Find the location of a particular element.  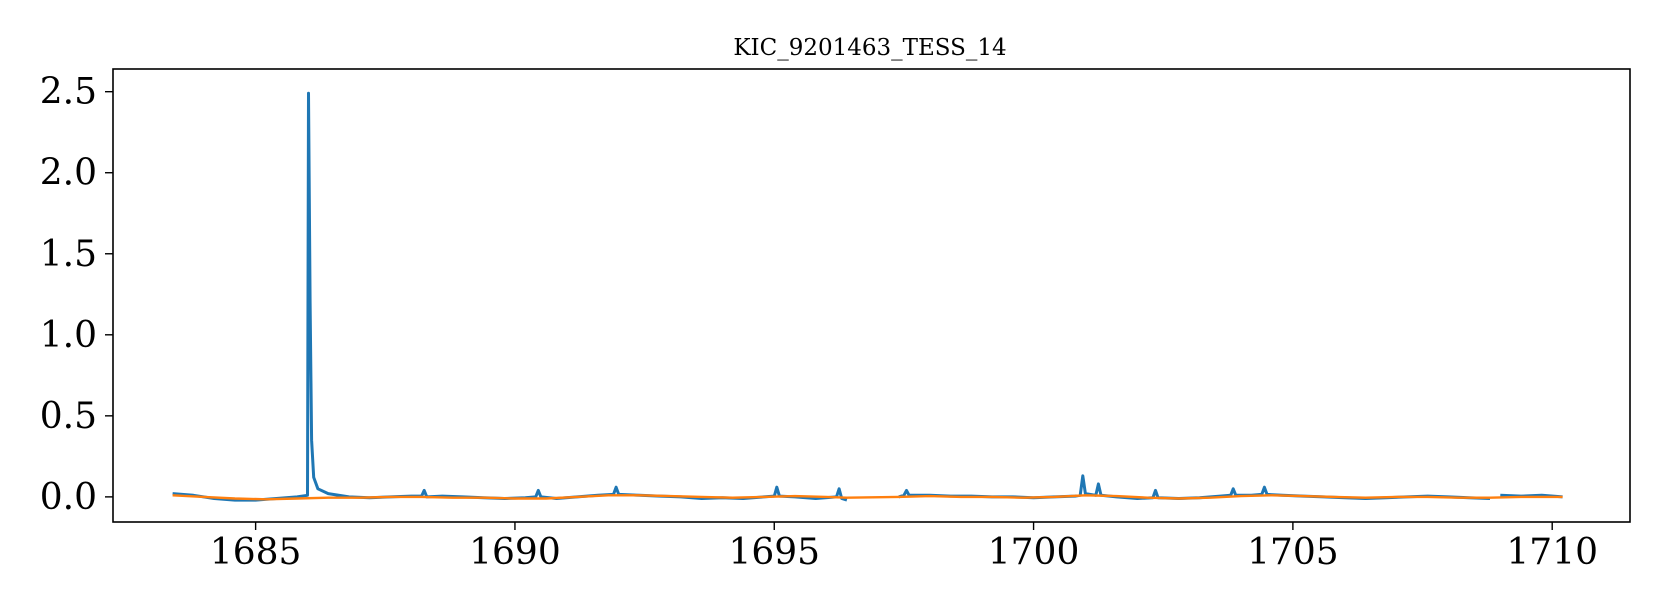

x-axis: 1685 1690 1695 1700 1705 1710 is located at coordinates (904, 547).